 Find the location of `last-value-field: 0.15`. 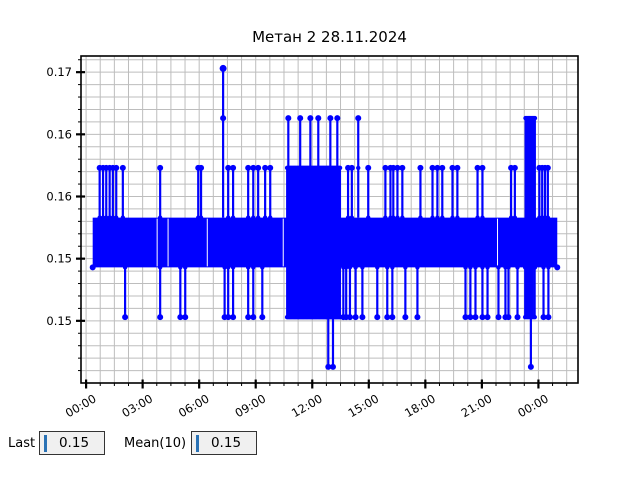

last-value-field: 0.15 is located at coordinates (72, 443).